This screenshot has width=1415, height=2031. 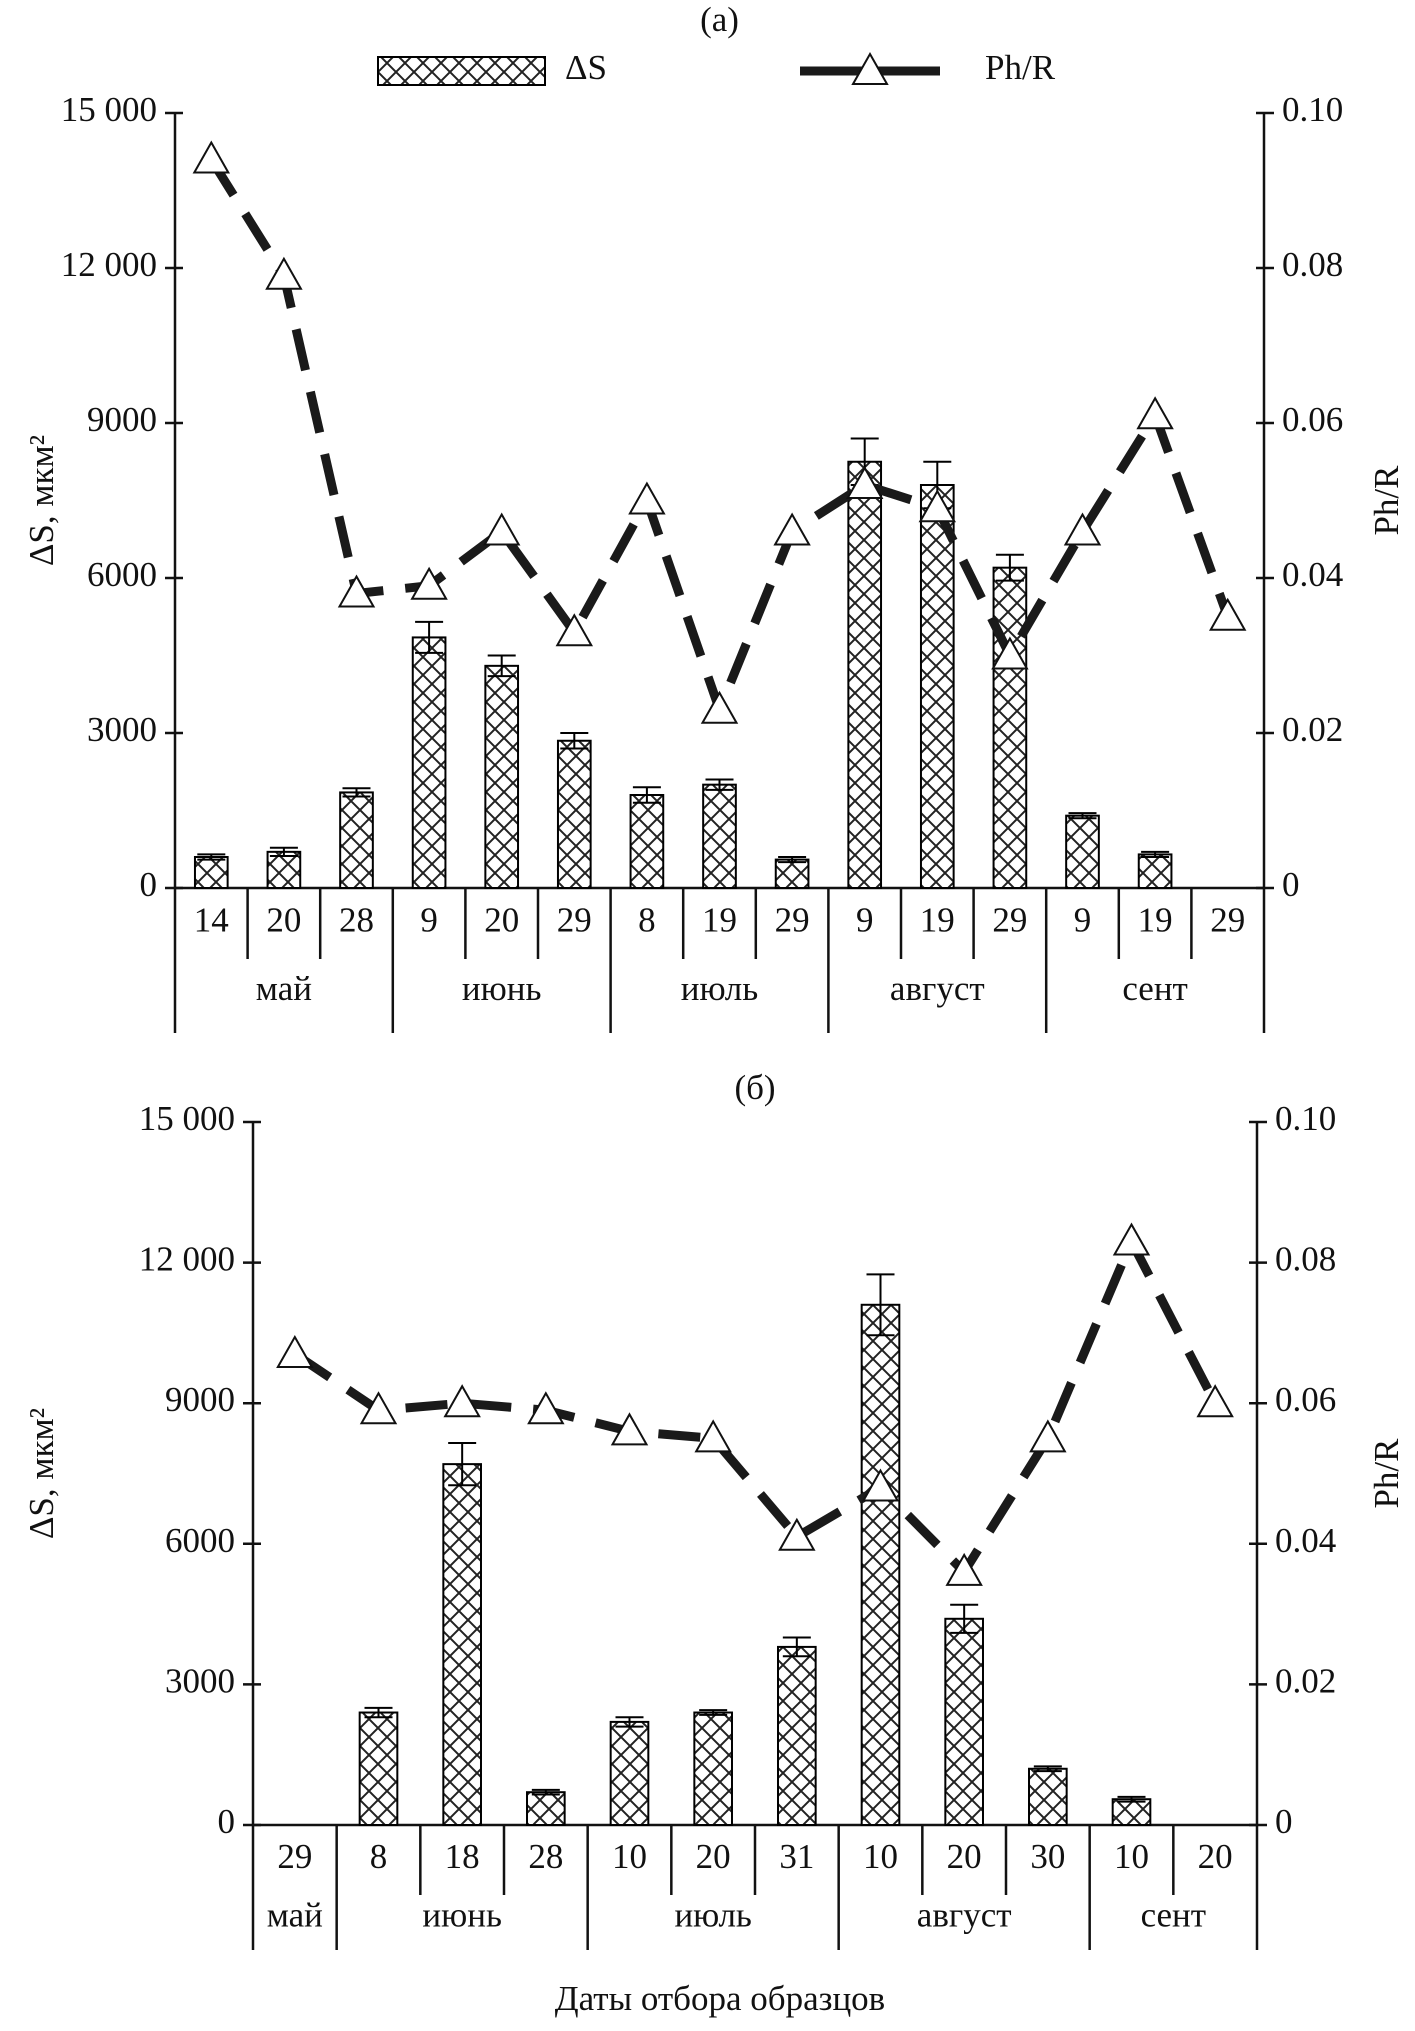 I want to click on x-tick-label: 28, so click(x=356, y=920).